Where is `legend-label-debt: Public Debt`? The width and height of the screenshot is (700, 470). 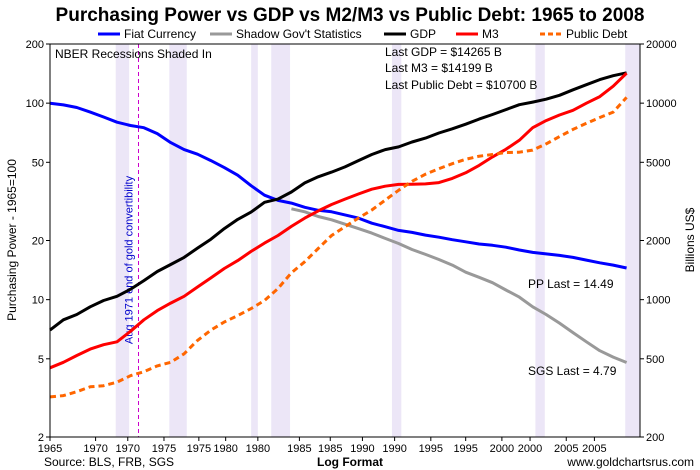 legend-label-debt: Public Debt is located at coordinates (597, 34).